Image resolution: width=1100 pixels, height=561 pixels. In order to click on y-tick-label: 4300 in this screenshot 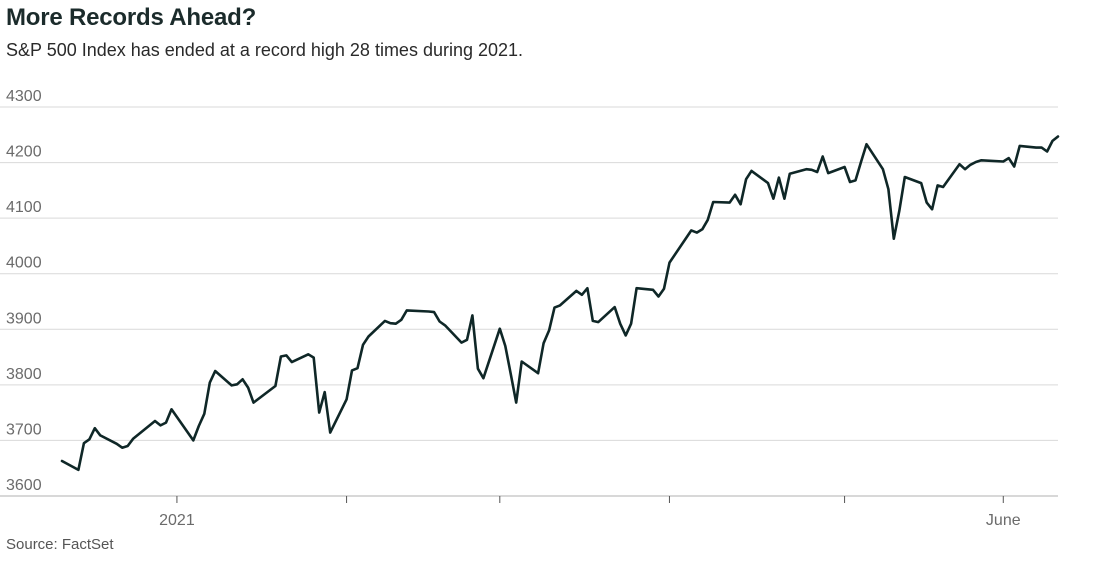, I will do `click(24, 96)`.